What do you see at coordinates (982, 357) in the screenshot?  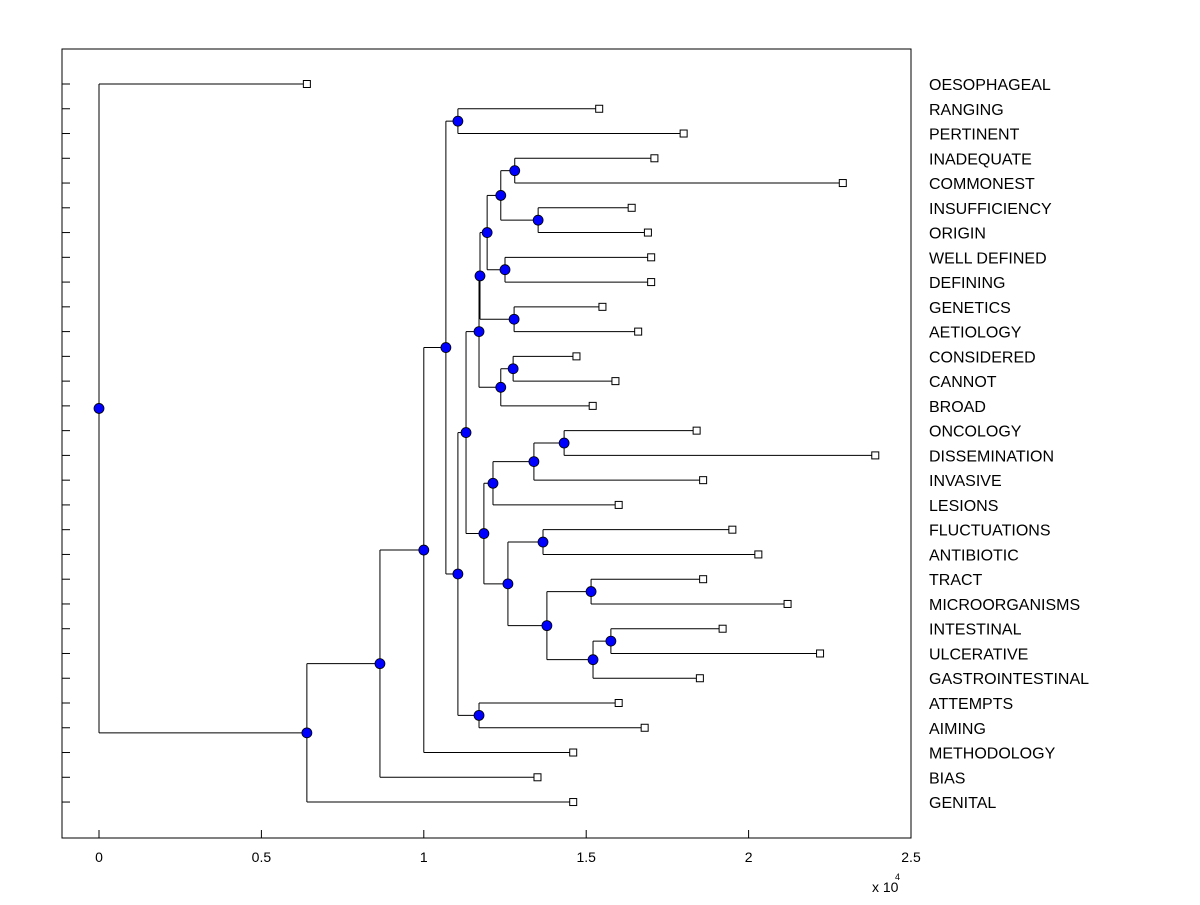 I see `leaf-label: CONSIDERED` at bounding box center [982, 357].